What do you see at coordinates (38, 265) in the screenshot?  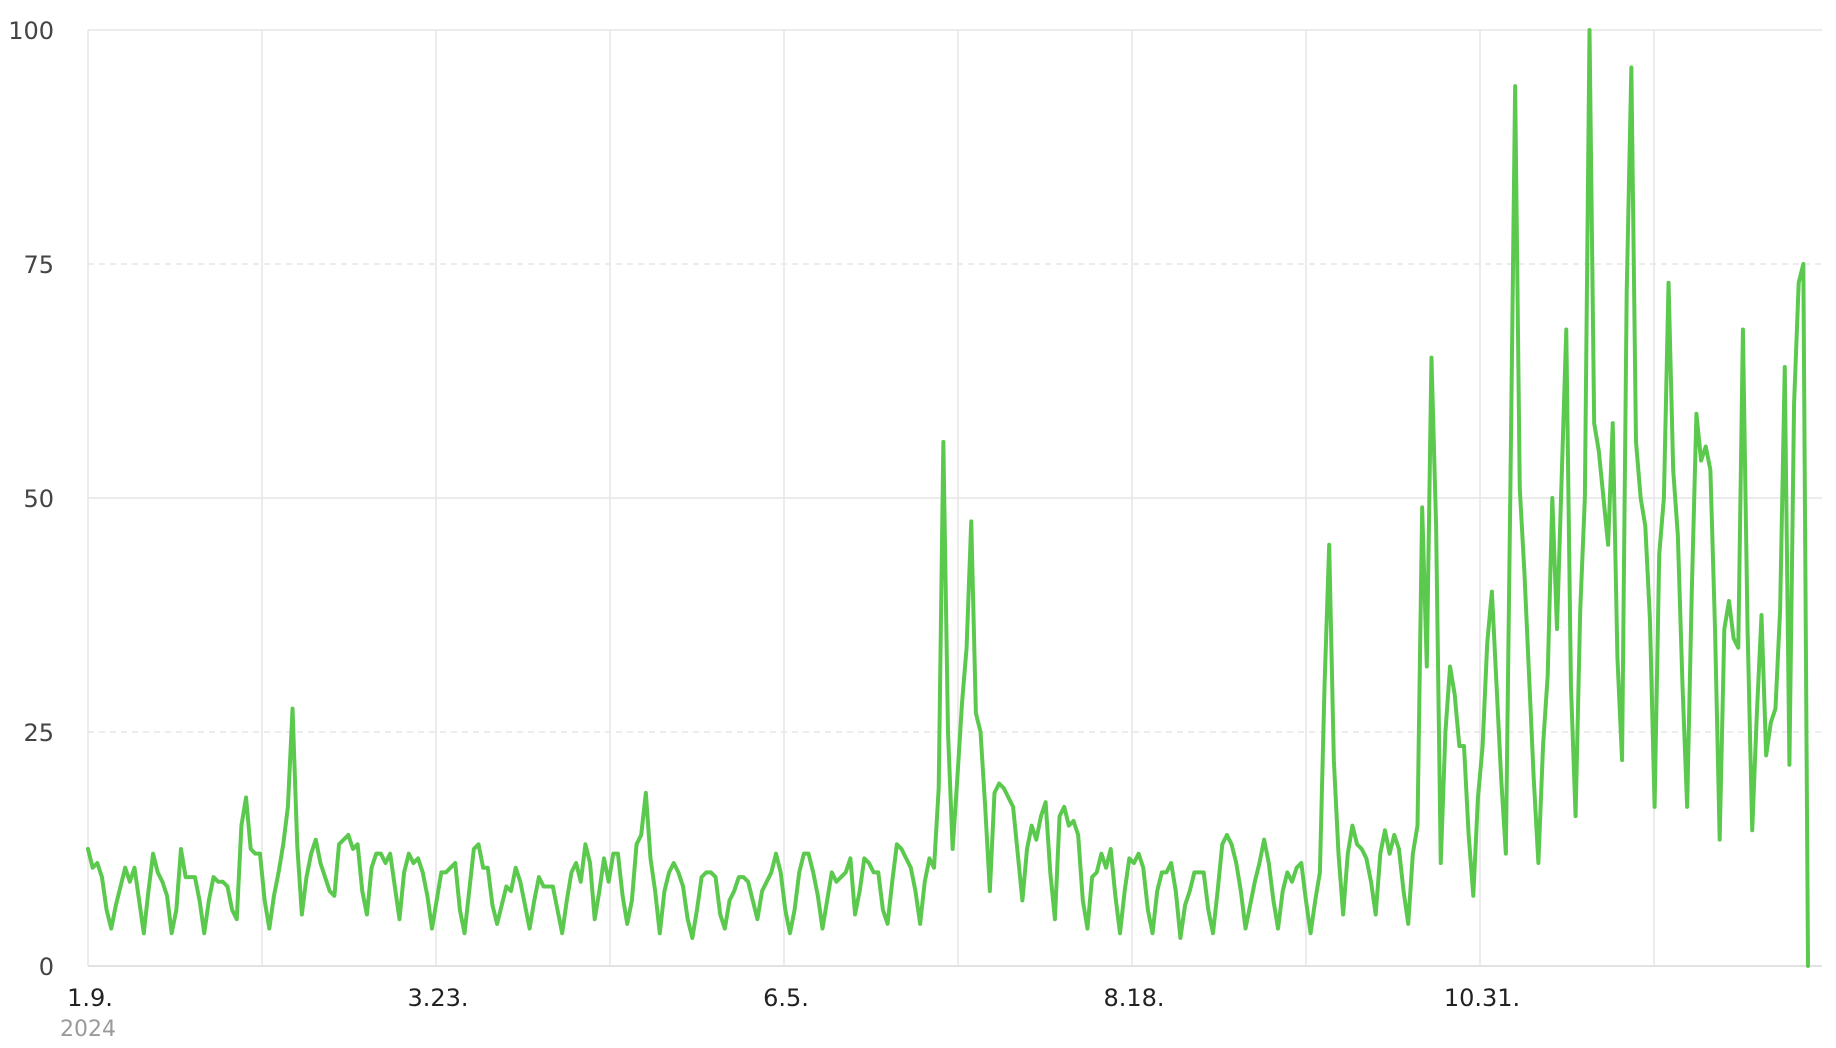 I see `y-tick-label: 75` at bounding box center [38, 265].